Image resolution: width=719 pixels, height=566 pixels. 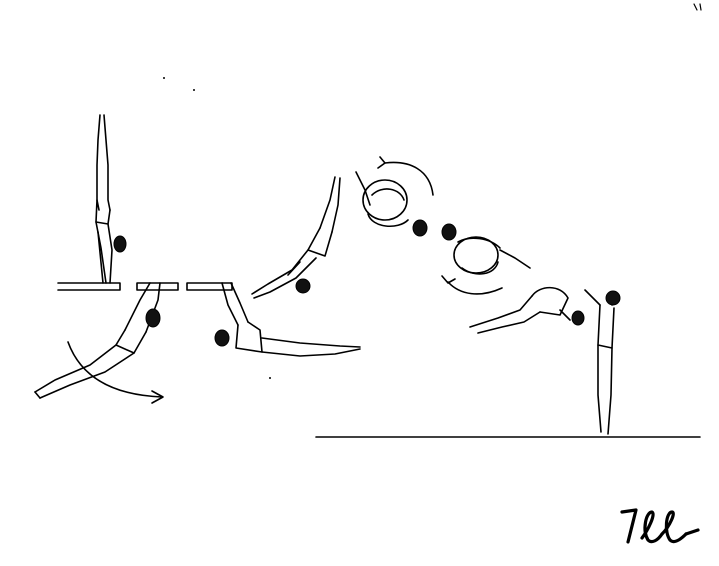 I want to click on gymnast-pike-flight, so click(x=296, y=237).